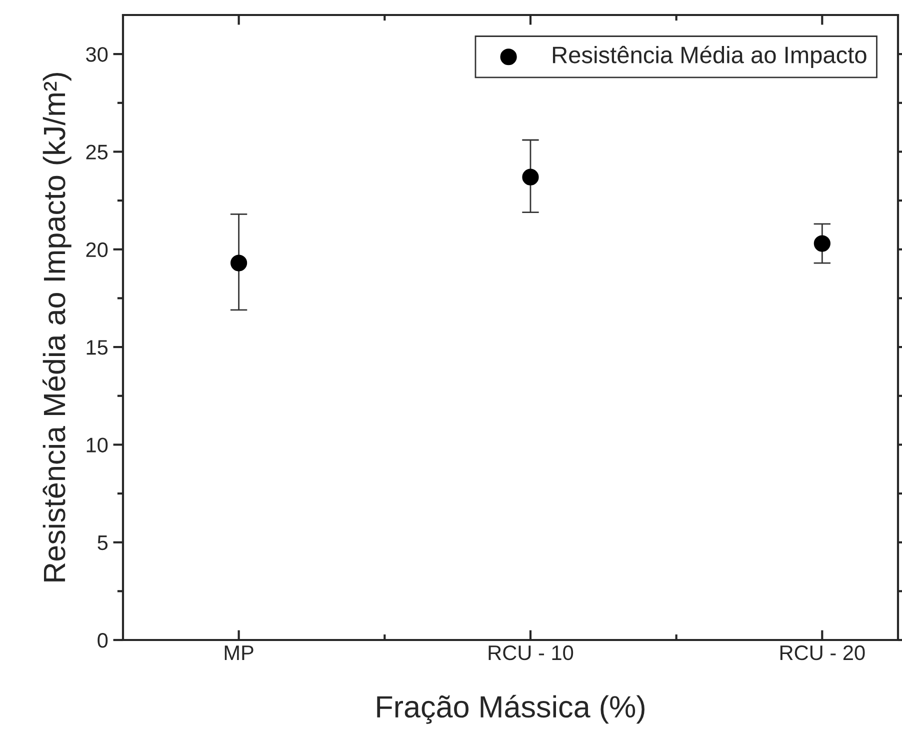 The image size is (902, 744). Describe the element at coordinates (97, 347) in the screenshot. I see `y-tick-label: 15` at that location.